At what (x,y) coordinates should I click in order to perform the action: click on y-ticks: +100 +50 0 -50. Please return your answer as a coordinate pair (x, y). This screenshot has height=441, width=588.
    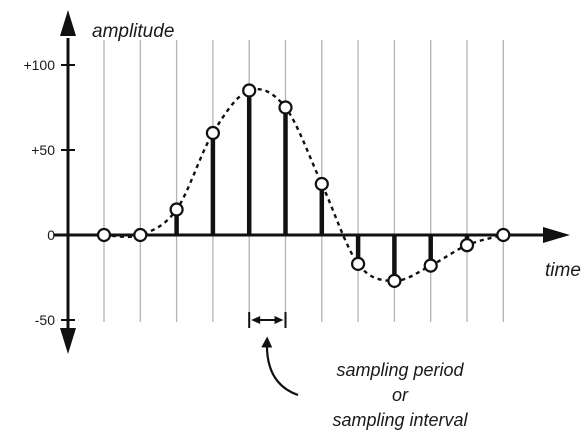
    Looking at the image, I should click on (49, 192).